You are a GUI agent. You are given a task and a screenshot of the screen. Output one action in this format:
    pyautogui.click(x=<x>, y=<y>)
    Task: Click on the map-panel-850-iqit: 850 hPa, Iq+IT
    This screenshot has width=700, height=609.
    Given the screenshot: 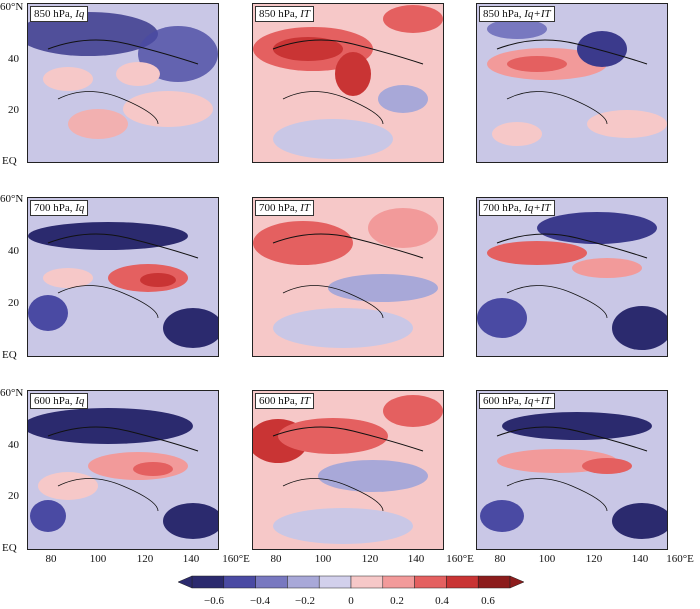 What is the action you would take?
    pyautogui.click(x=572, y=83)
    